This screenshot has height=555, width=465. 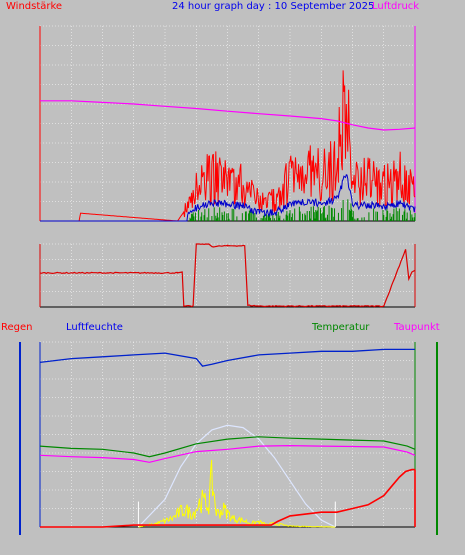 I want to click on wind-average-line, so click(x=228, y=198).